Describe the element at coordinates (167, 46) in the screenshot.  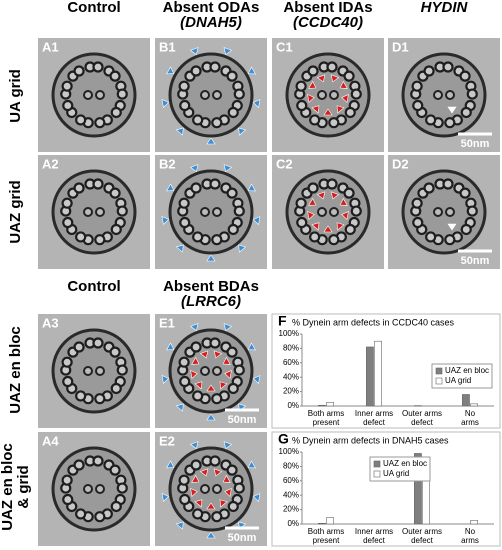
I see `panel-label: B1` at that location.